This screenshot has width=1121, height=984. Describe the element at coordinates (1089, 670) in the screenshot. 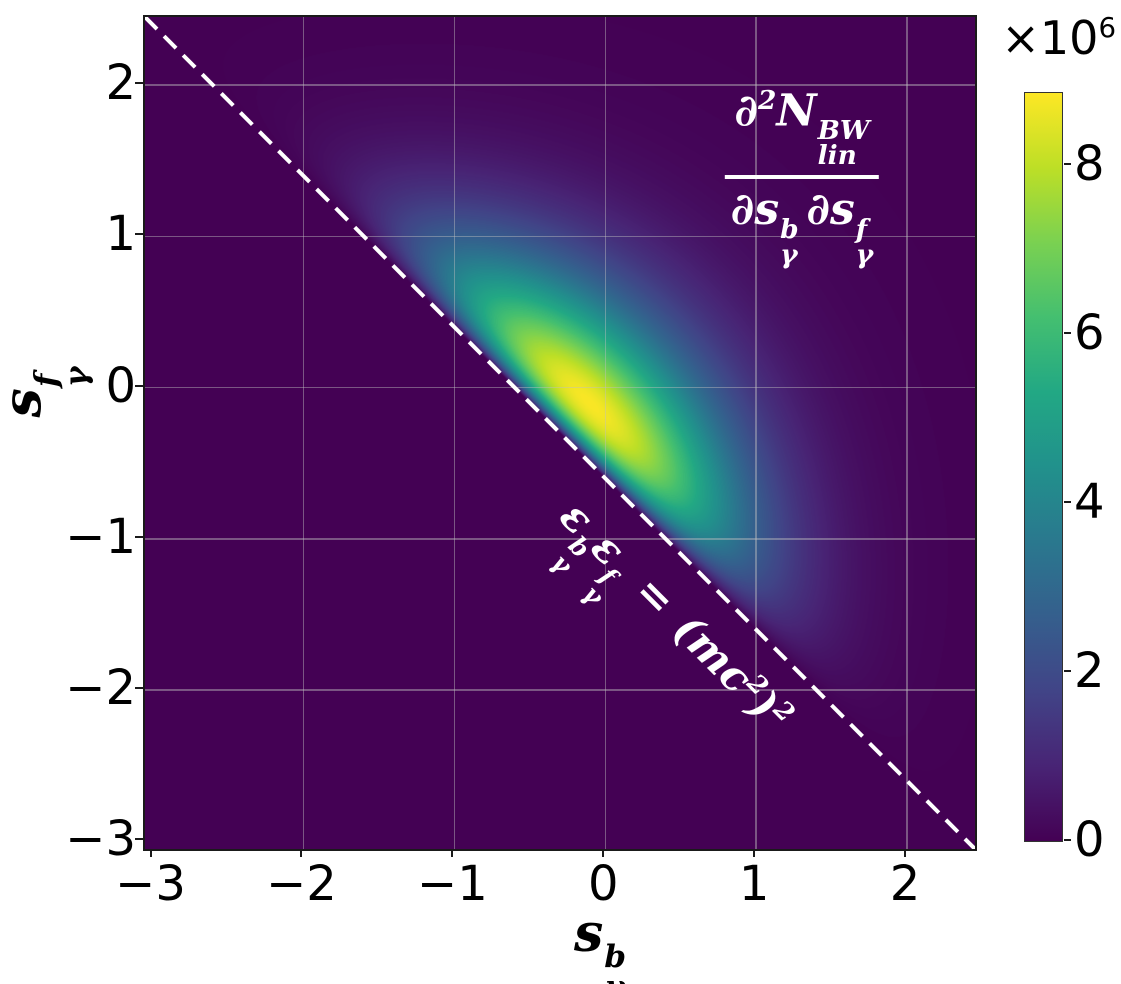

I see `colorbar-tick-label: 2` at that location.